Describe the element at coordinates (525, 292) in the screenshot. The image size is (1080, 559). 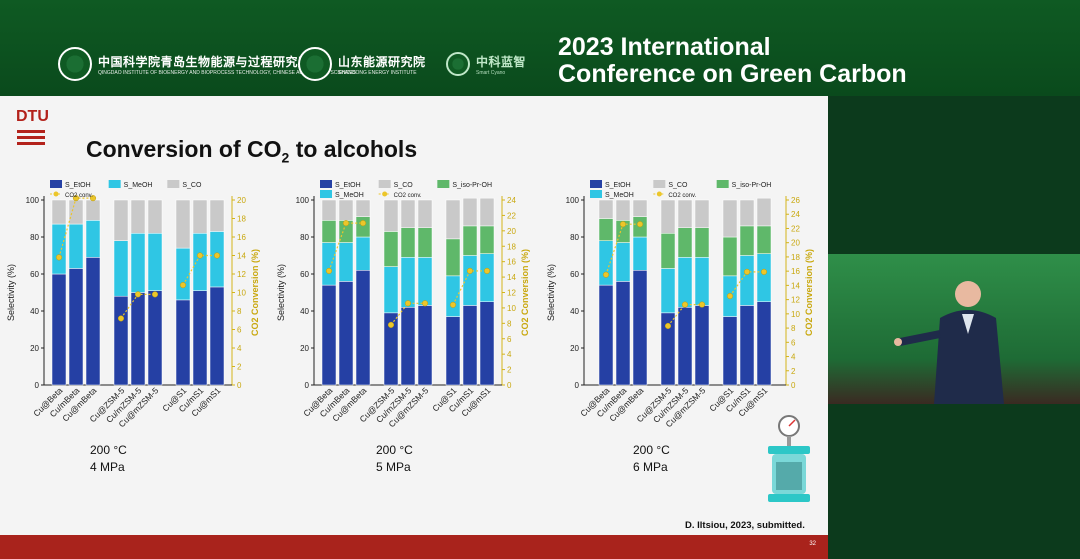
I see `y2-axis-label: CO2 Conversion (%)` at that location.